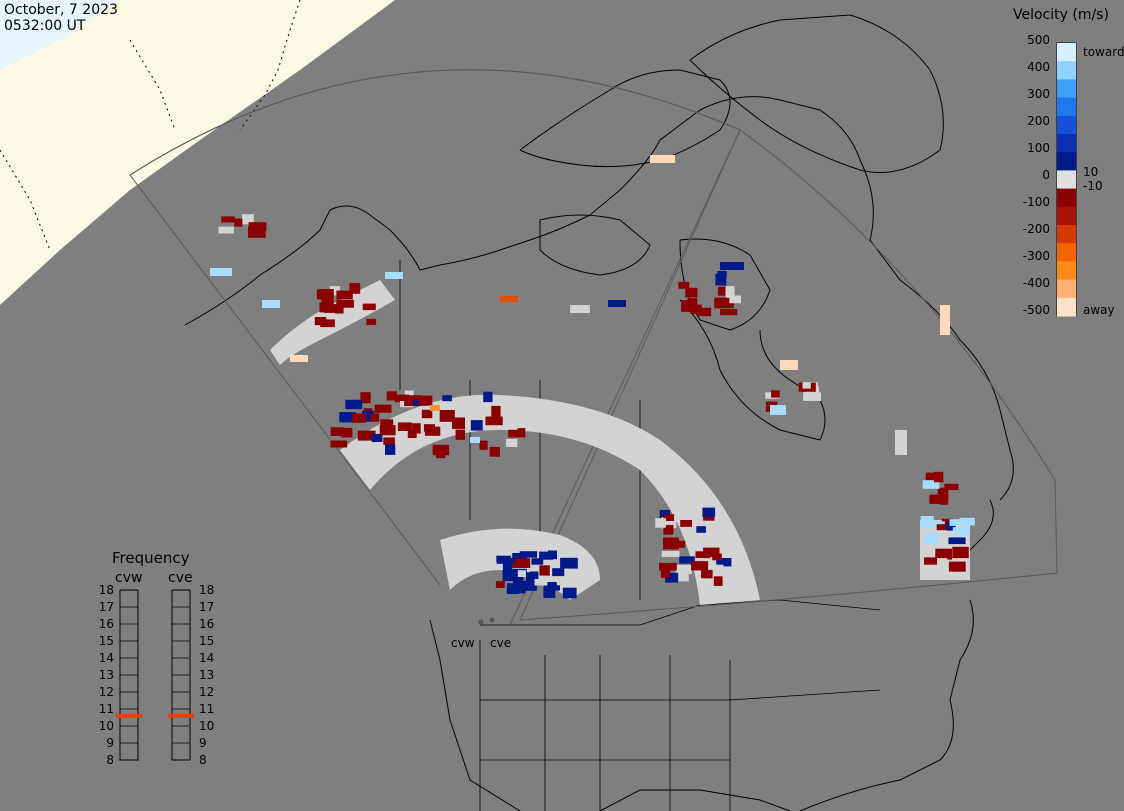  I want to click on velocity-tick-label: -200, so click(1036, 229).